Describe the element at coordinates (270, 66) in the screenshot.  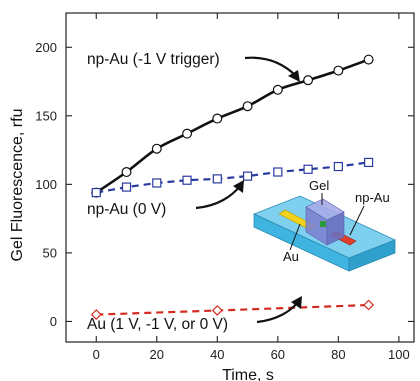
I see `annotation-arrow-np-au-trigger` at that location.